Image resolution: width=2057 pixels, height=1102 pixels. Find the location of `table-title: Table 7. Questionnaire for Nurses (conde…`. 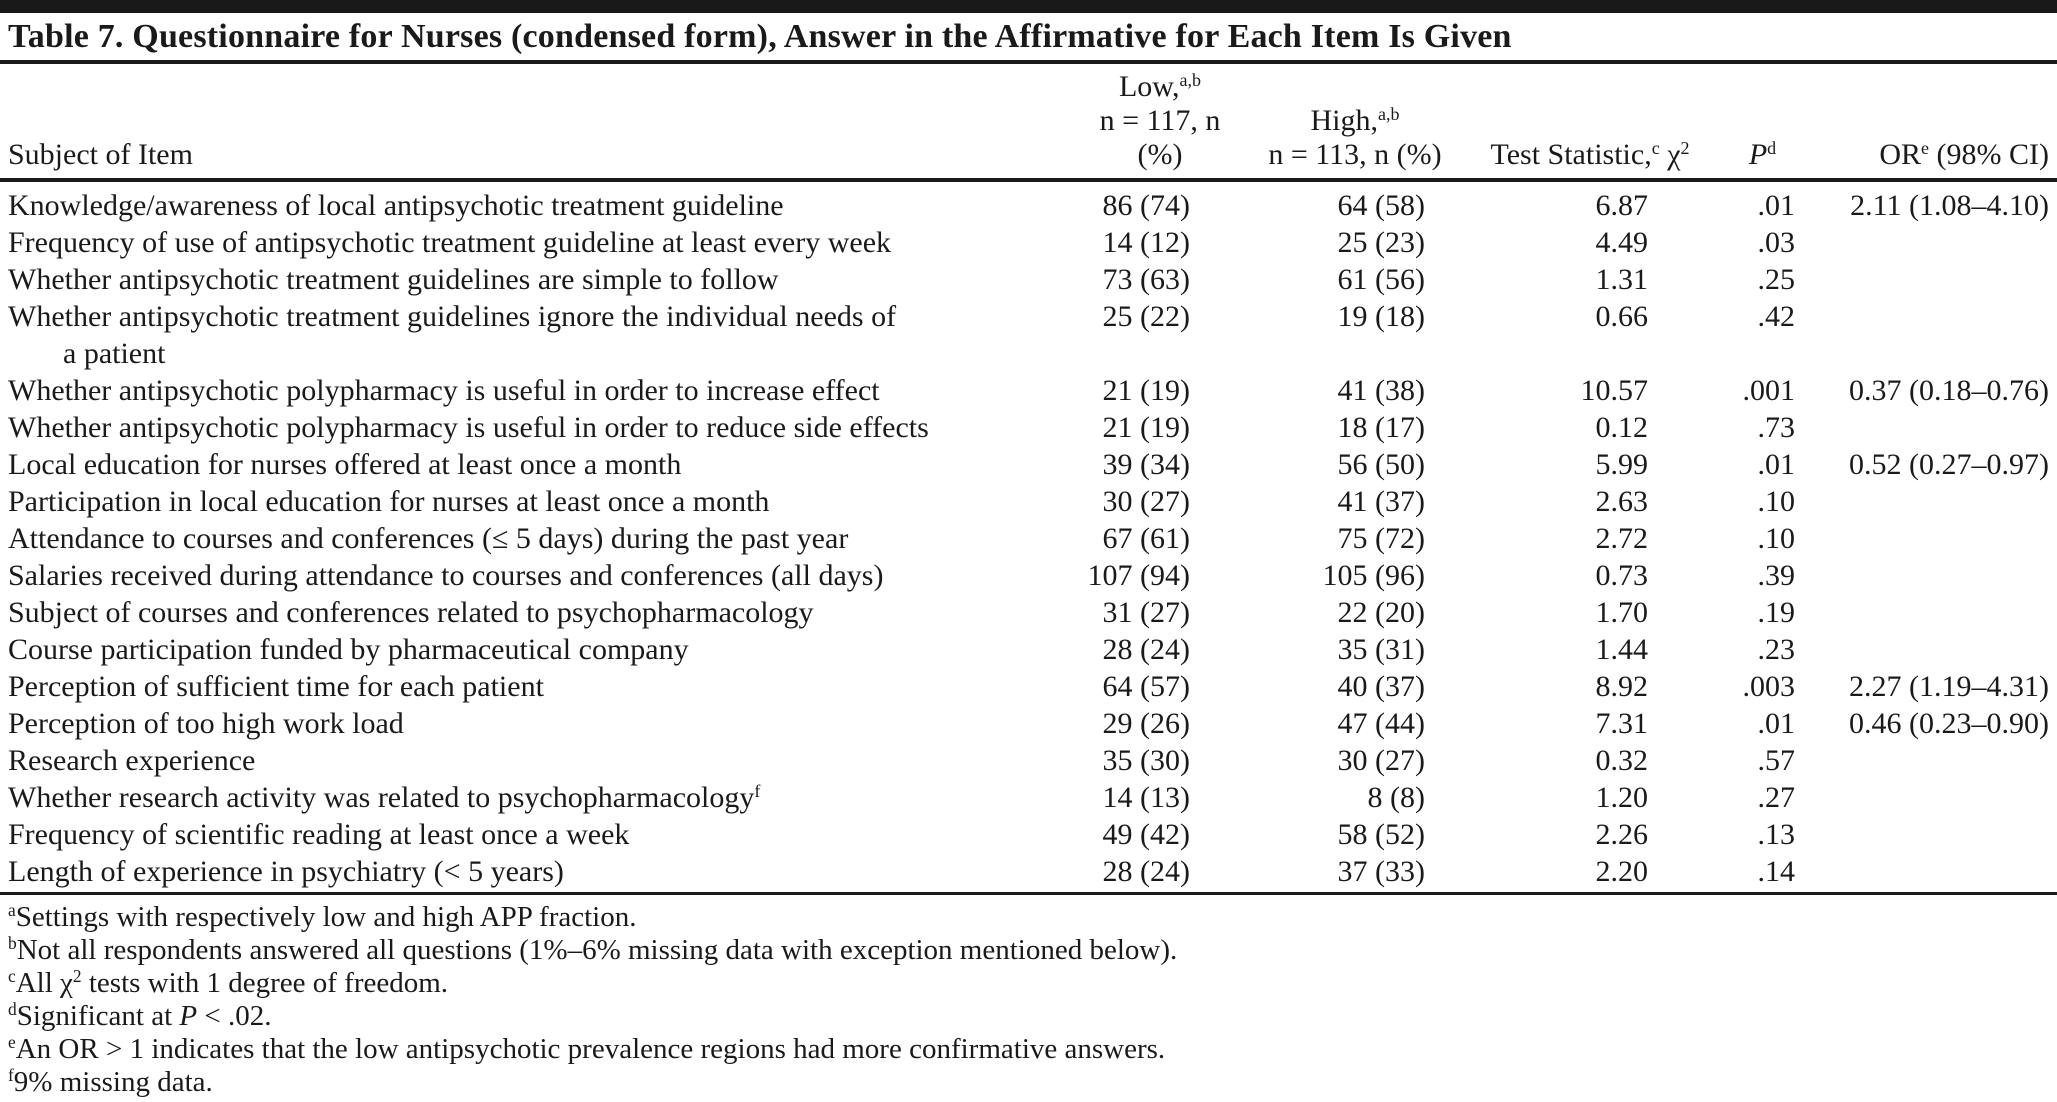

table-title: Table 7. Questionnaire for Nurses (conde… is located at coordinates (760, 36).